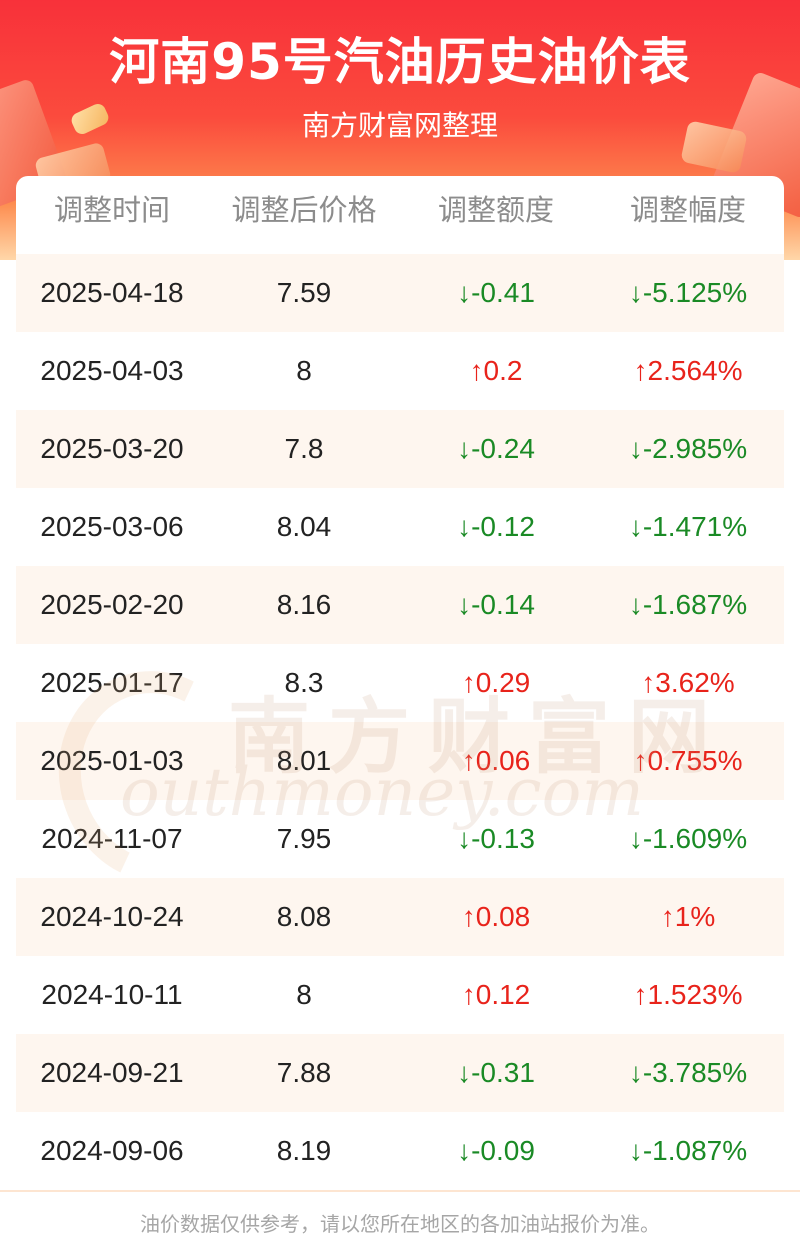 Image resolution: width=800 pixels, height=1238 pixels. What do you see at coordinates (496, 448) in the screenshot?
I see `cell-amount: ↓-0.24` at bounding box center [496, 448].